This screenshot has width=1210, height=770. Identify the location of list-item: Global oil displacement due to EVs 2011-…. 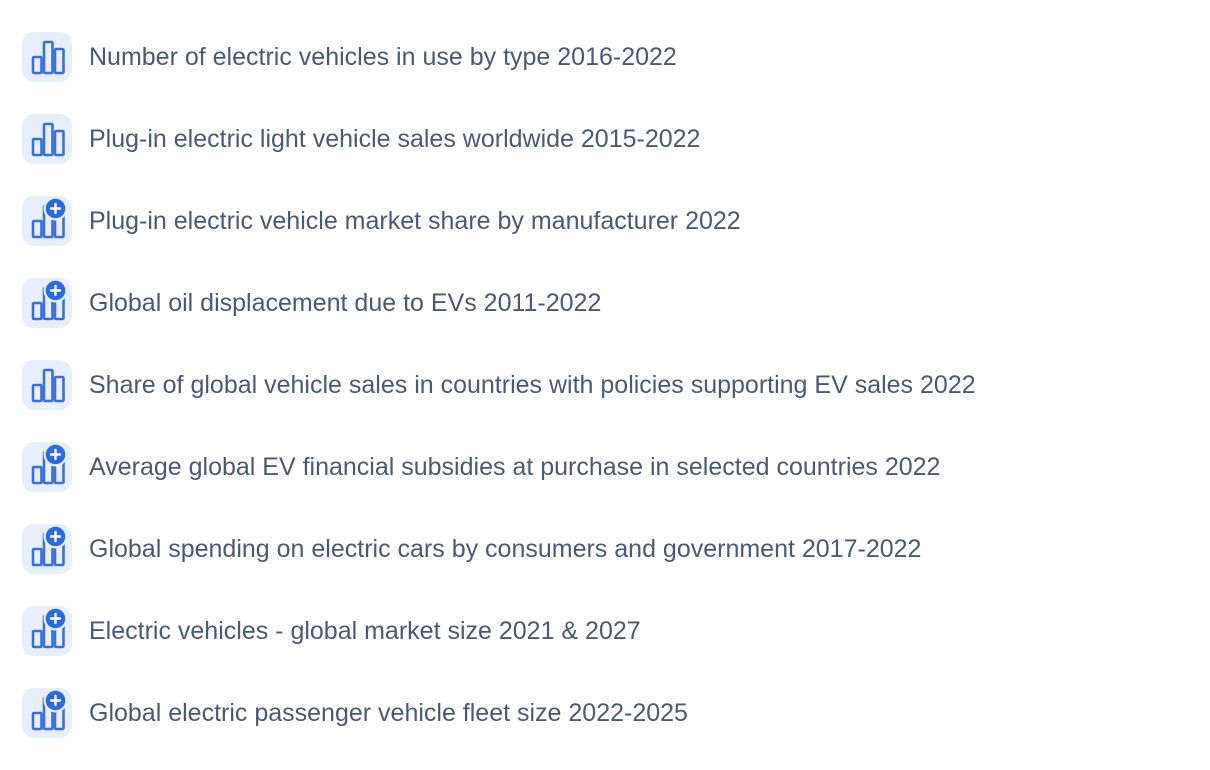
(616, 303).